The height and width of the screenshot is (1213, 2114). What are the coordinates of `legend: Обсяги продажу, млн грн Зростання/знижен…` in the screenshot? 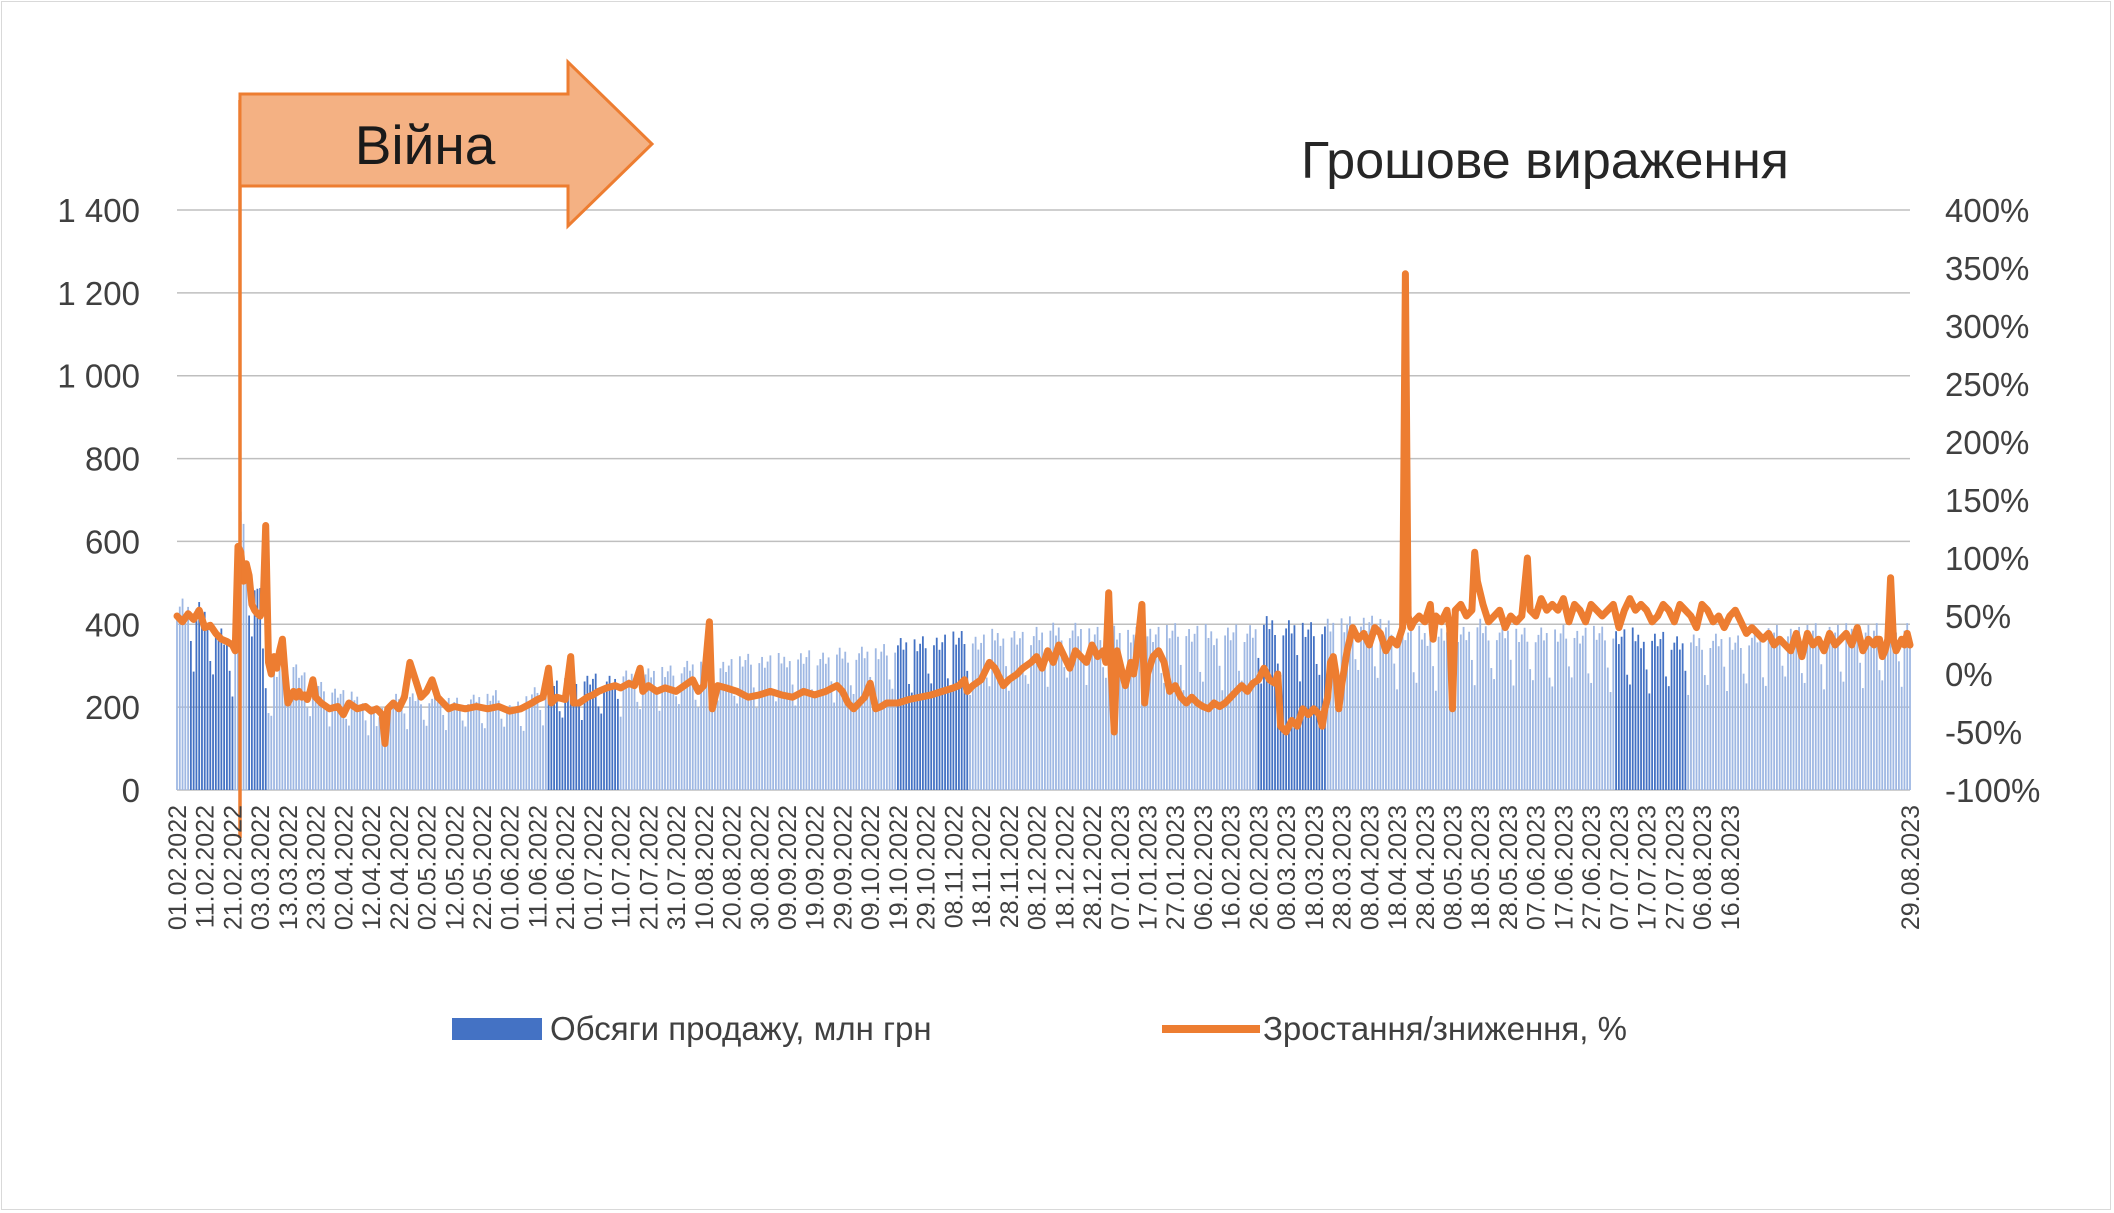 It's located at (1039, 1028).